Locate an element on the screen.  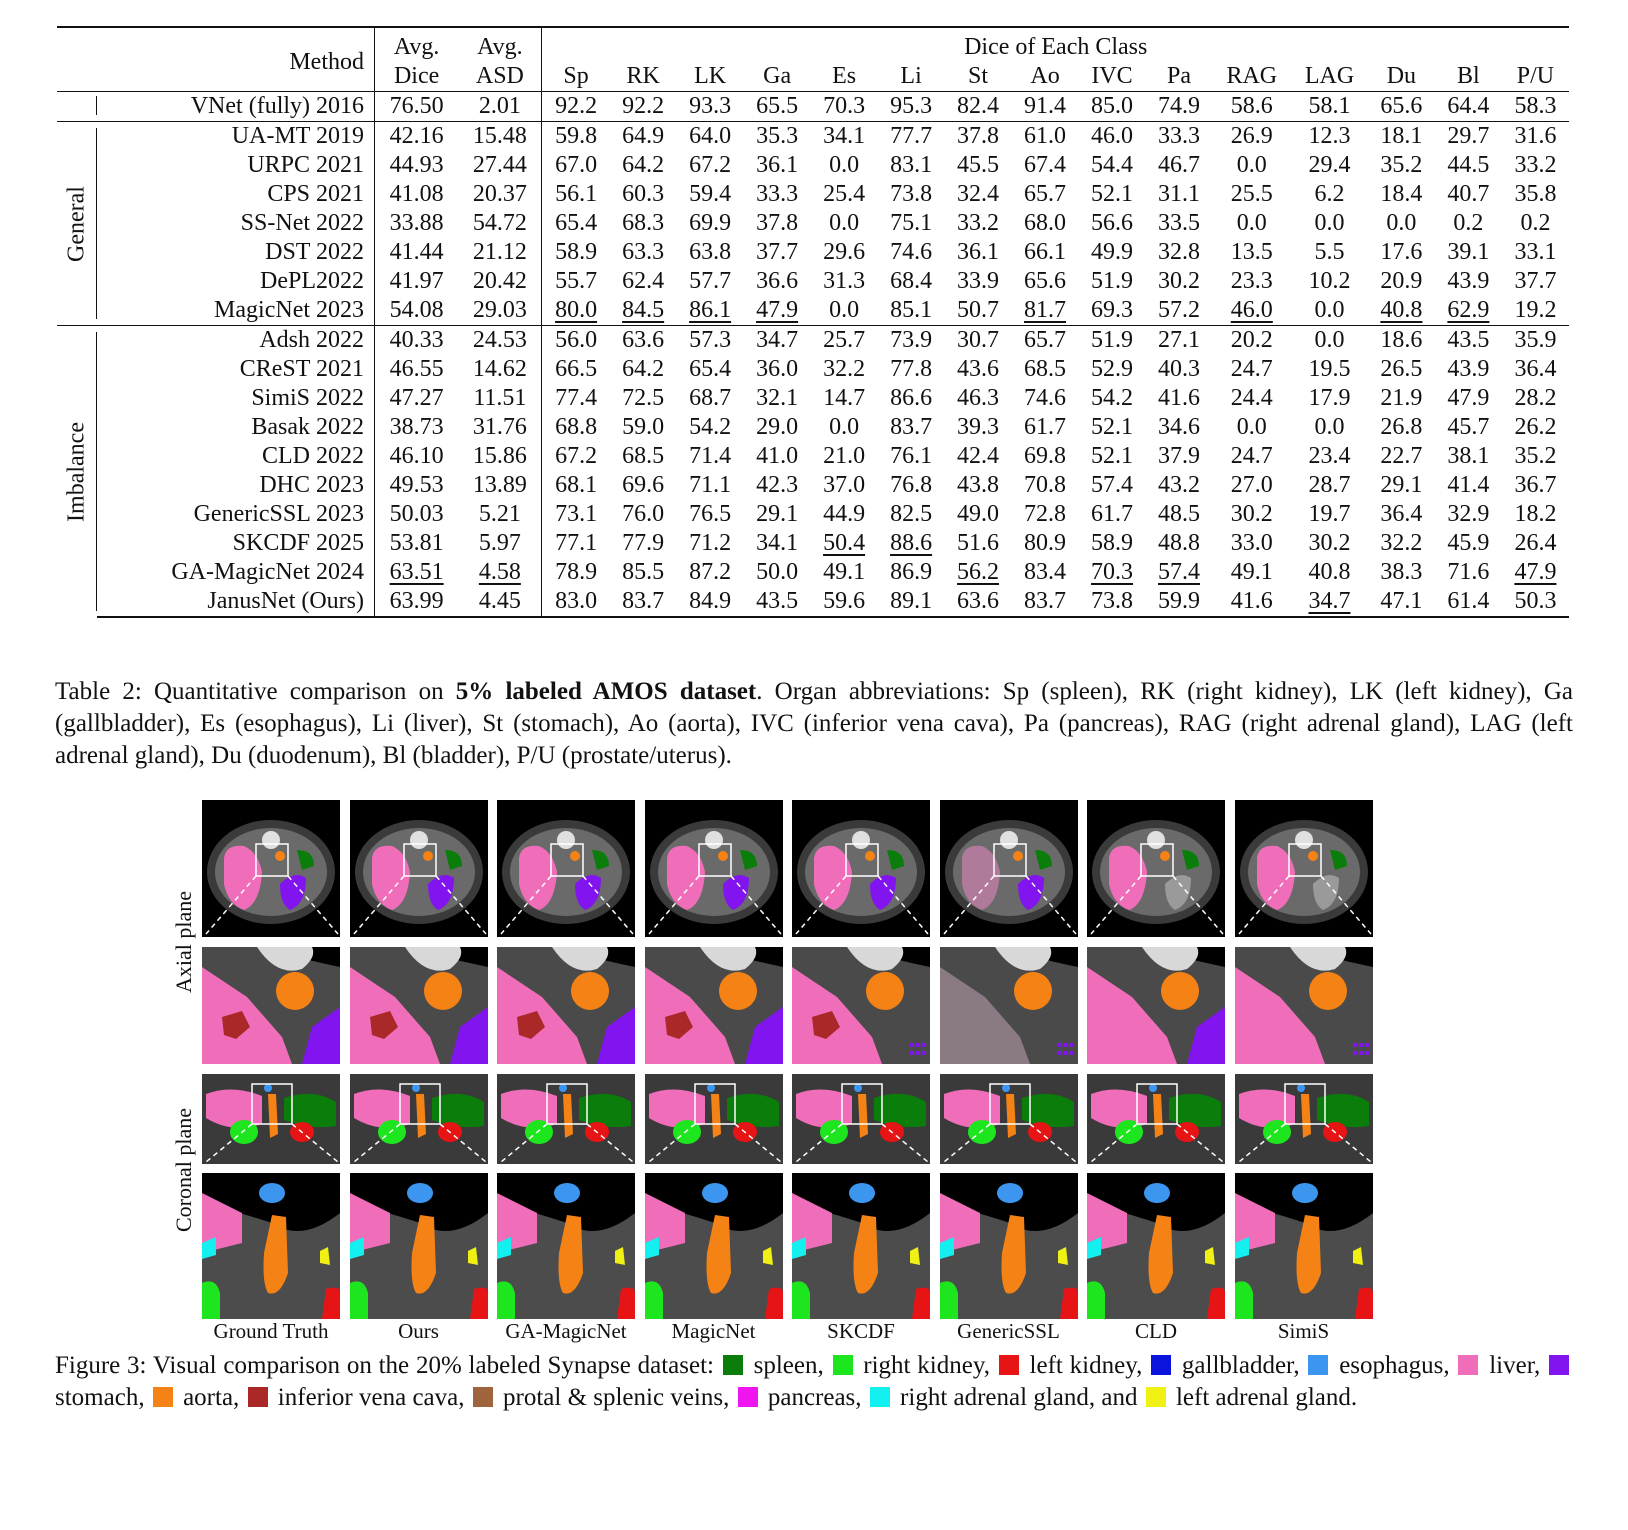
header-class-st: St is located at coordinates (978, 76).